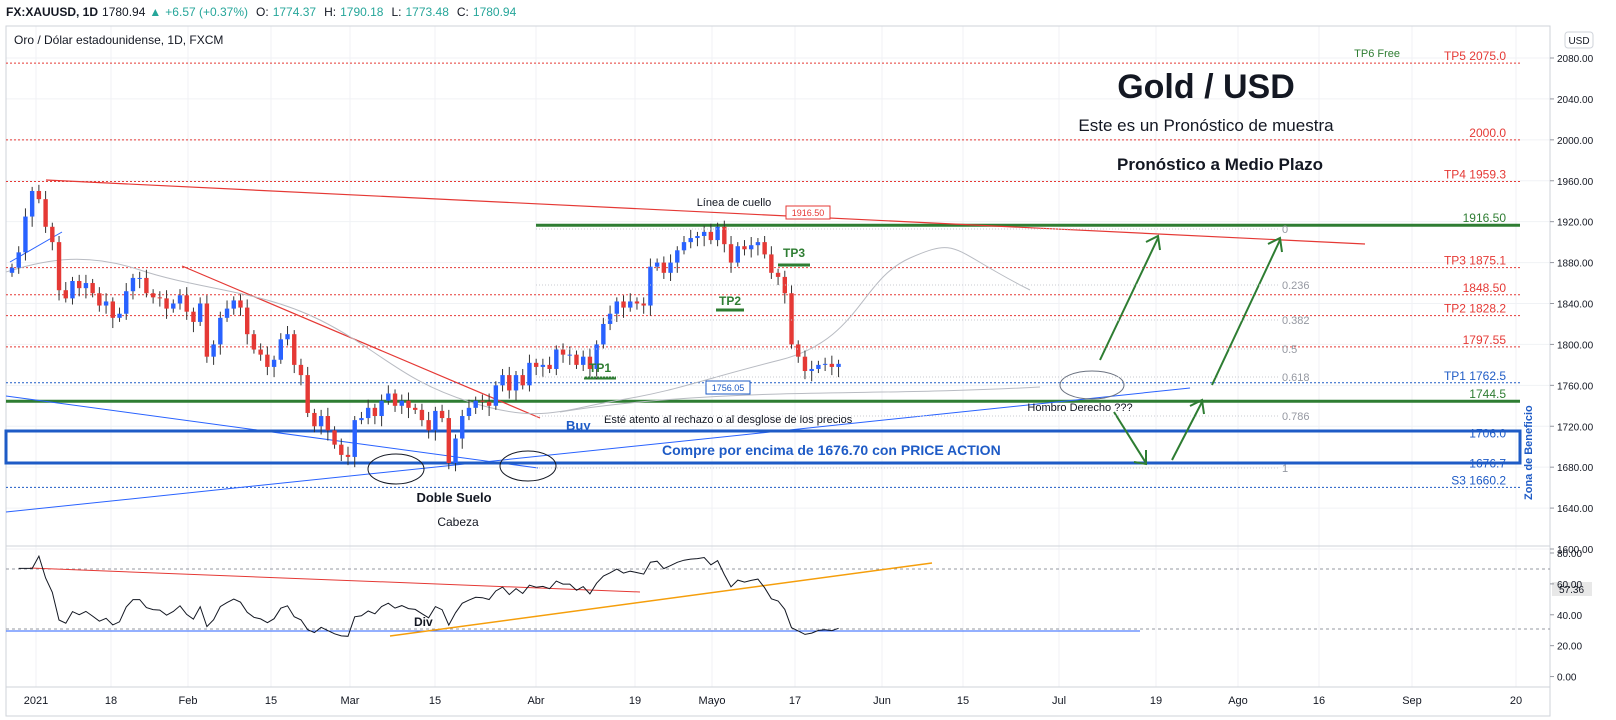  I want to click on level-label: TP5 2075.0, so click(1475, 56).